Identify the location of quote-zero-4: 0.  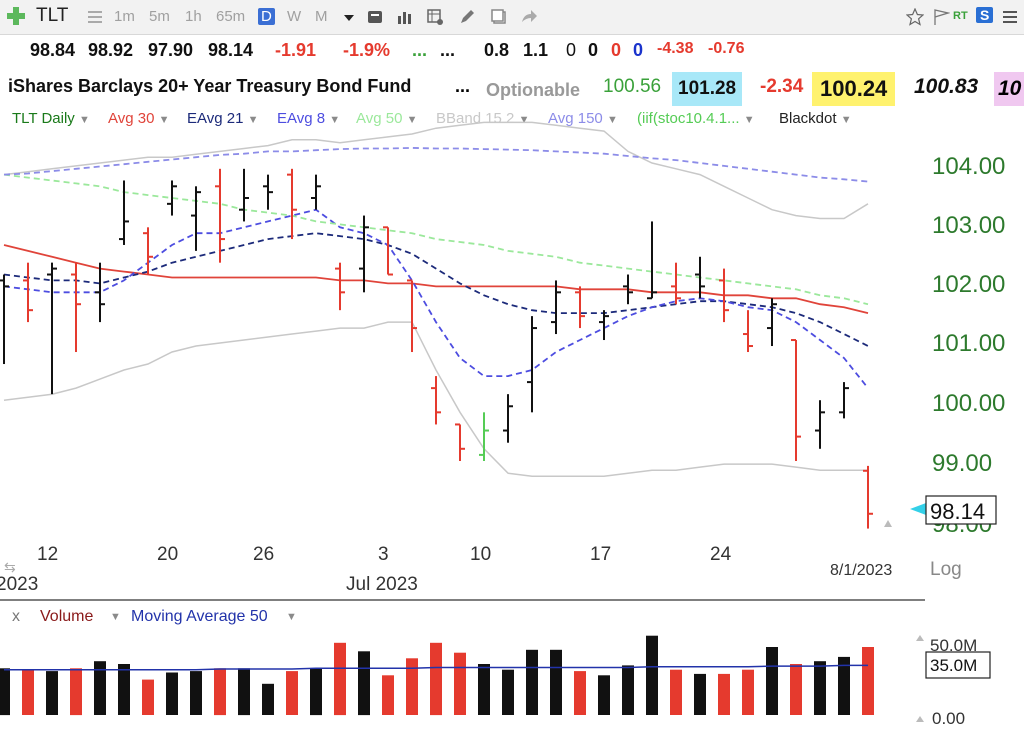
(638, 50).